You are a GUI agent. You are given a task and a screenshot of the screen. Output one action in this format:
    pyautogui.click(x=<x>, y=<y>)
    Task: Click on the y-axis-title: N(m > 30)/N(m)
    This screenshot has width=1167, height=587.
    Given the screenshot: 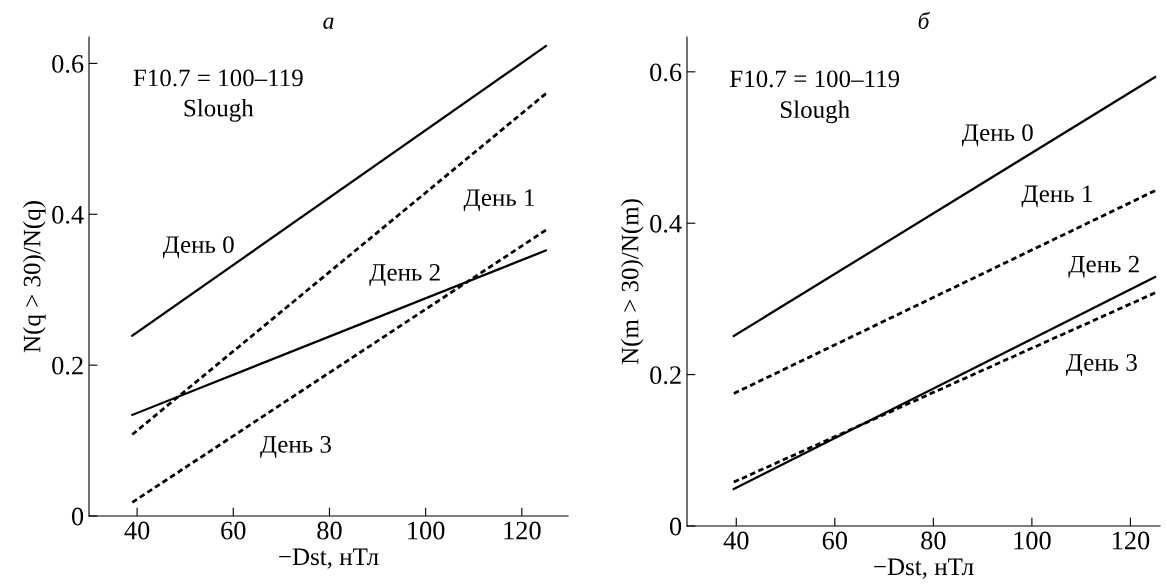 What is the action you would take?
    pyautogui.click(x=632, y=282)
    